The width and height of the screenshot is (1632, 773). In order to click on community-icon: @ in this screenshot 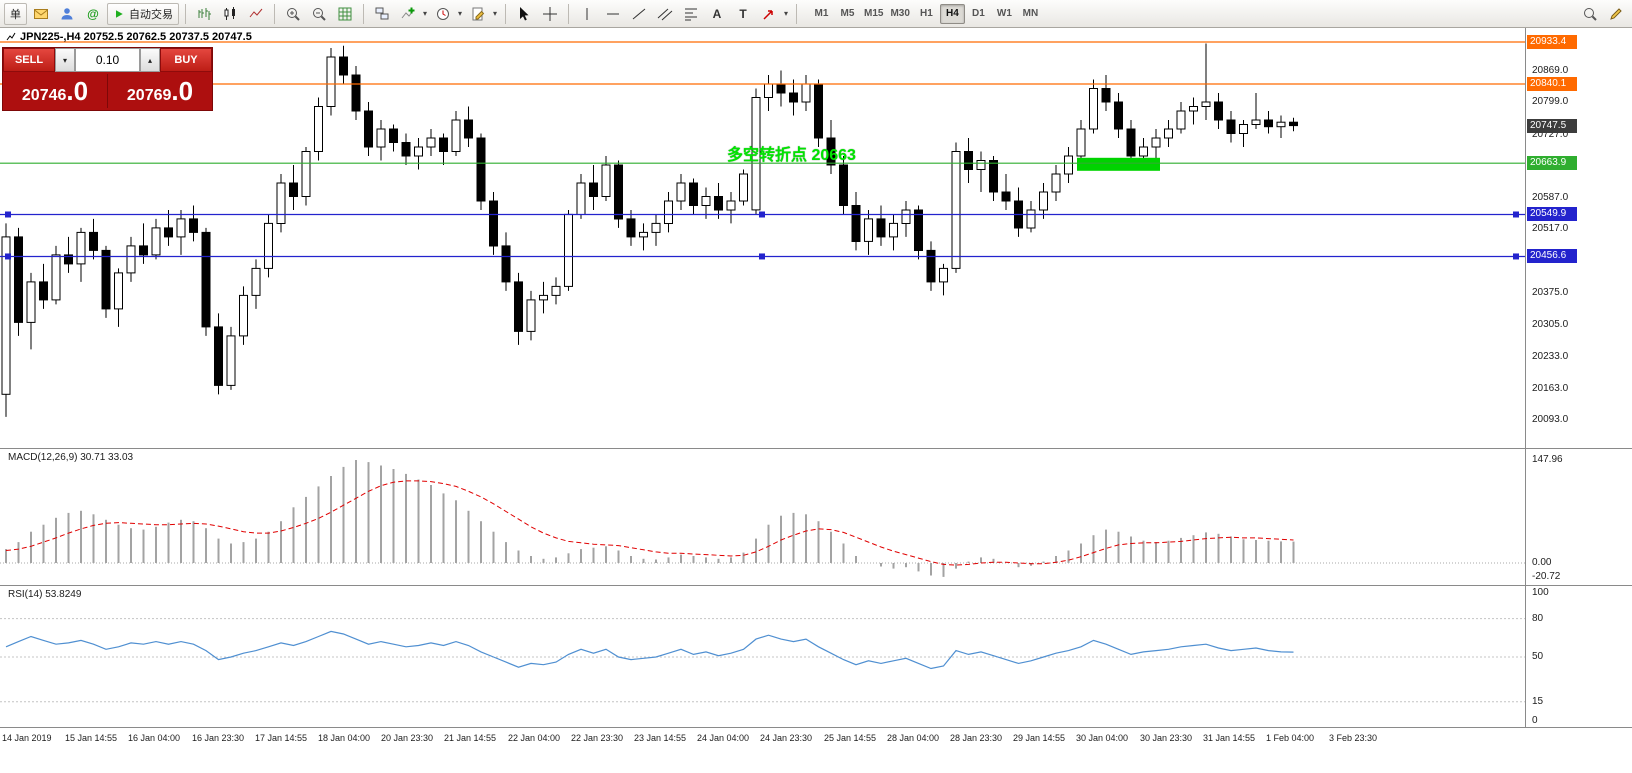, I will do `click(93, 14)`.